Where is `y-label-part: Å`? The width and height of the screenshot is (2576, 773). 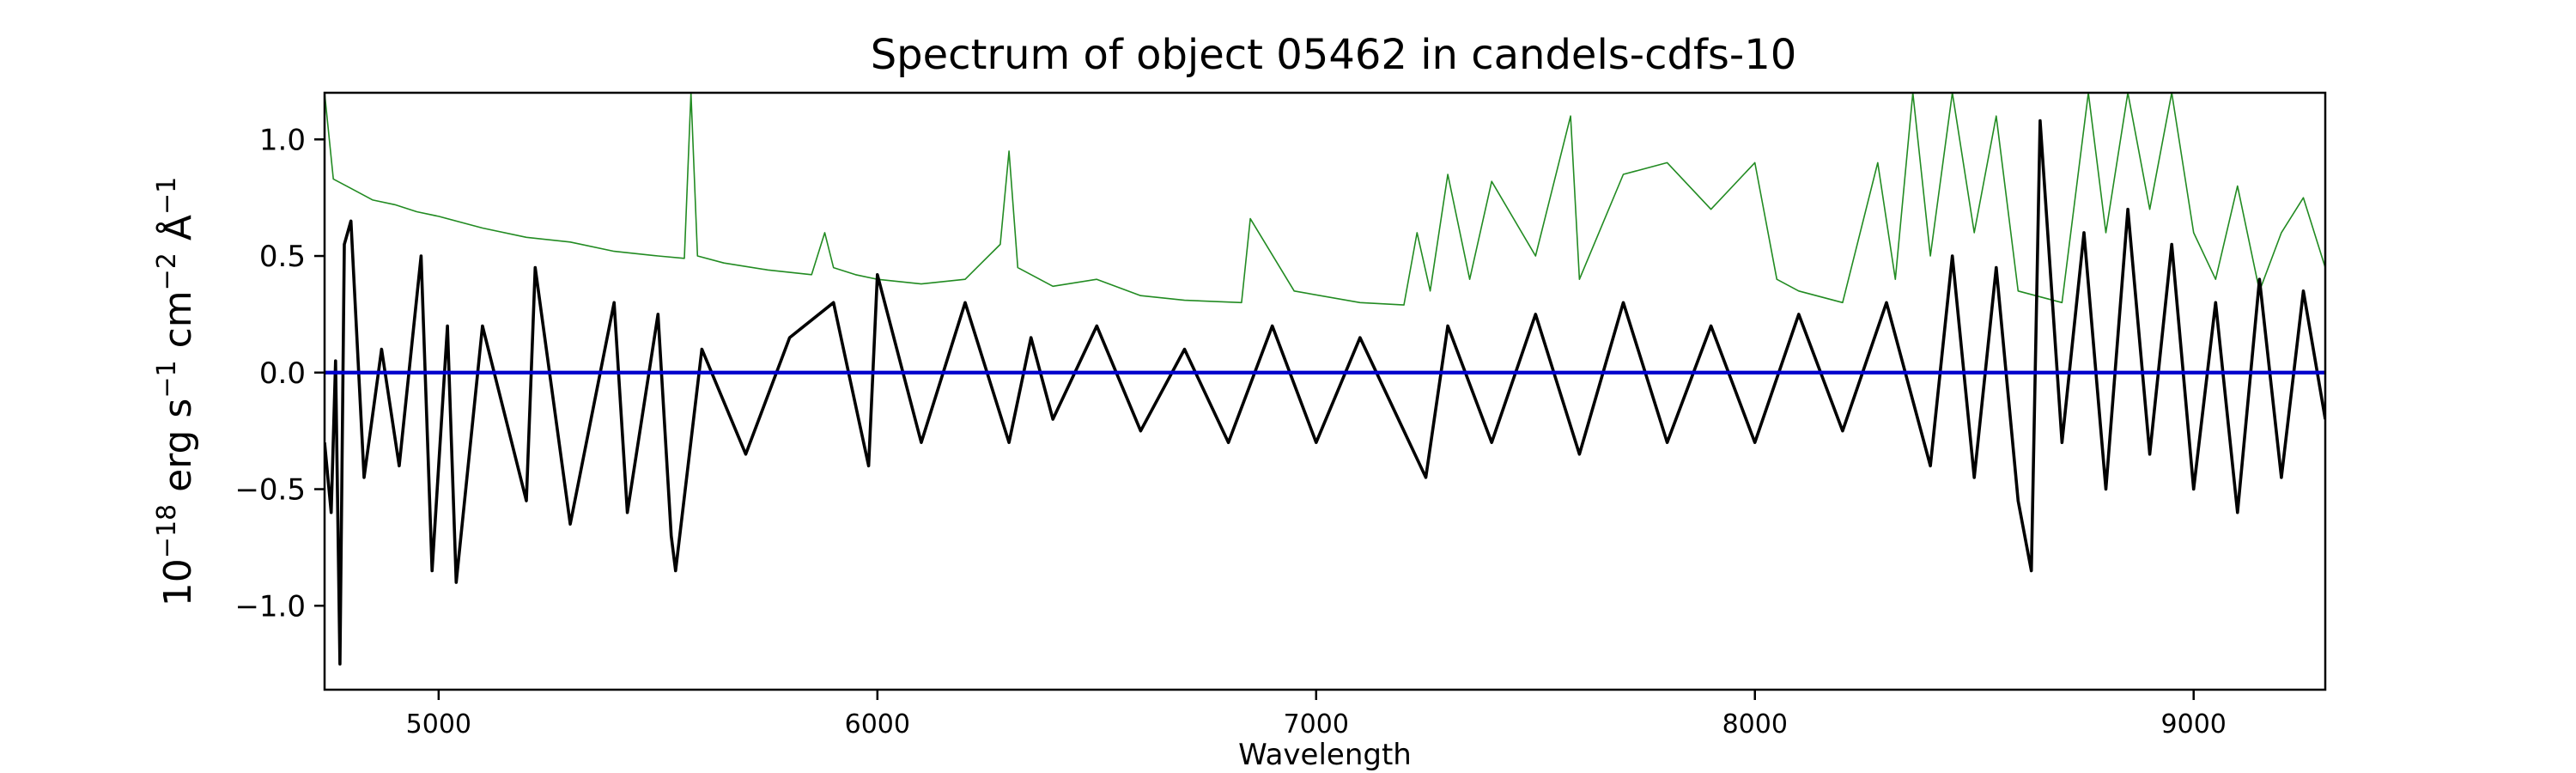 y-label-part: Å is located at coordinates (177, 234).